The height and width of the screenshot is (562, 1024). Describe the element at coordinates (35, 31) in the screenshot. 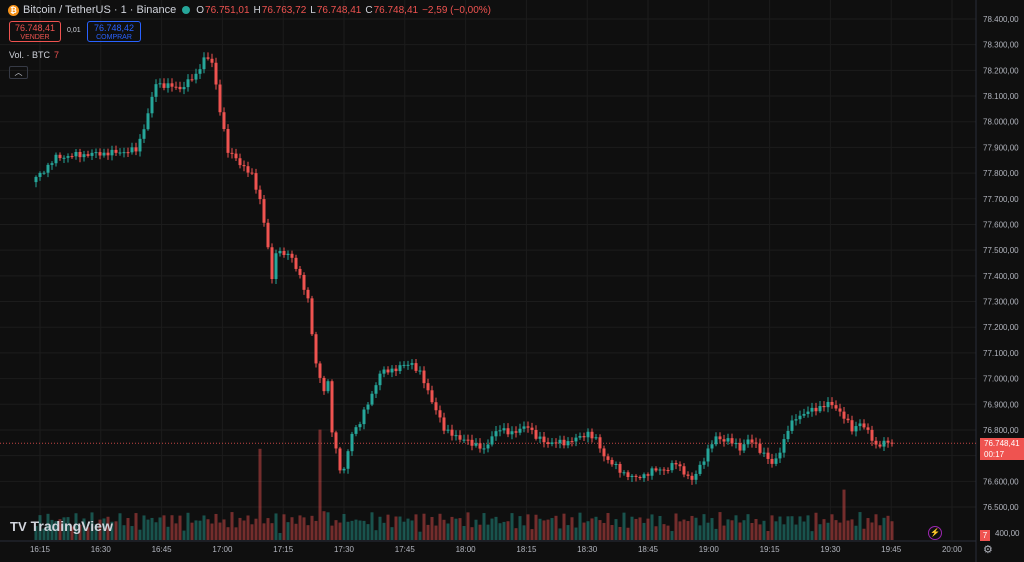

I see `sell-button: 76.748,41 VENDER` at that location.